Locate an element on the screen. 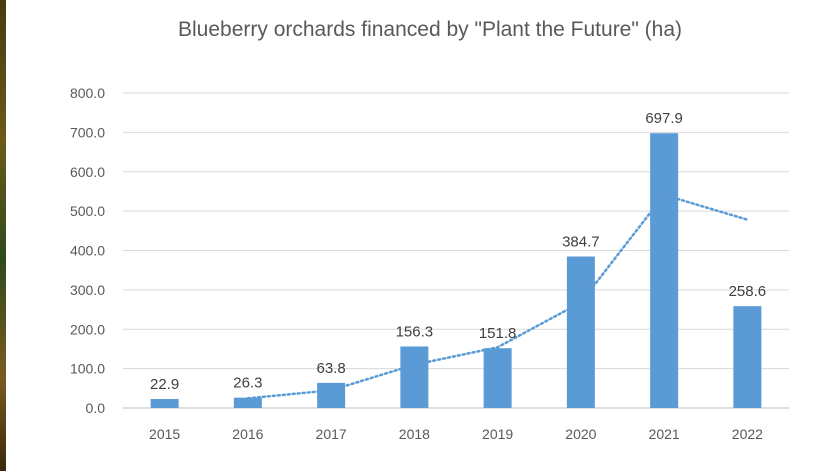 This screenshot has height=471, width=837. bar-2017 is located at coordinates (331, 395).